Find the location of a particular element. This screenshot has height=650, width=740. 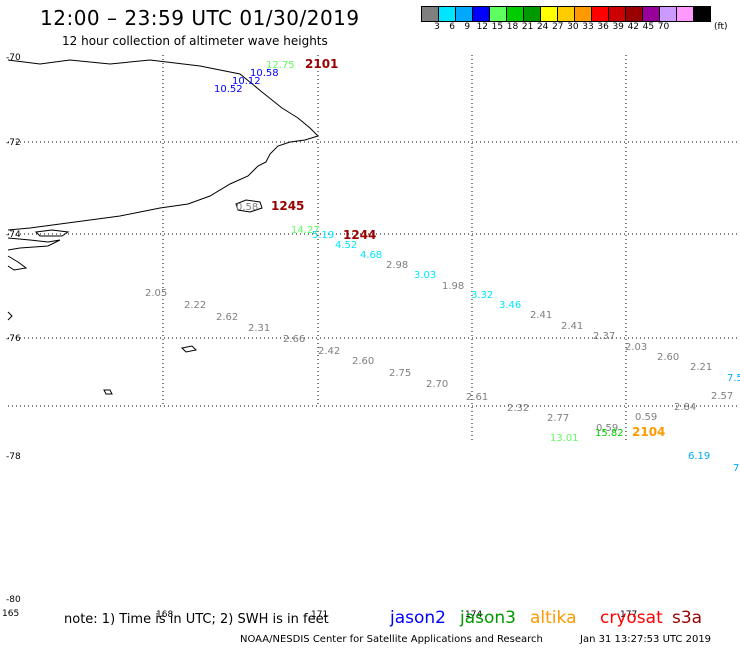

wave-height-value: 2.77 is located at coordinates (558, 418).